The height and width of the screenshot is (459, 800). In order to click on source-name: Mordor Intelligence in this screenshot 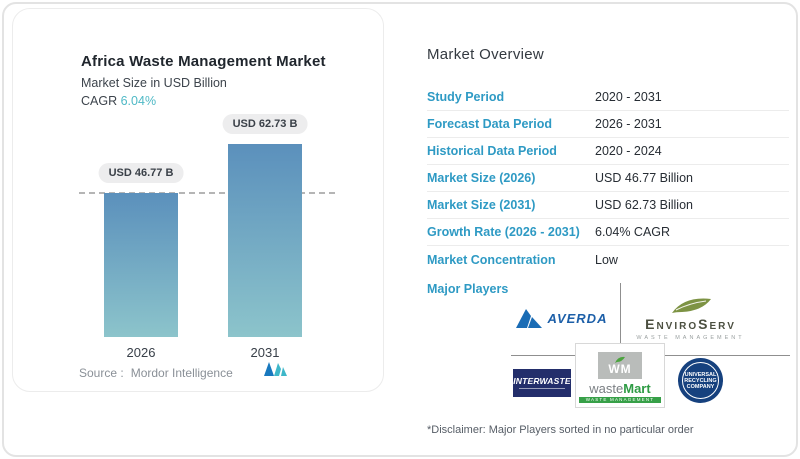, I will do `click(181, 373)`.